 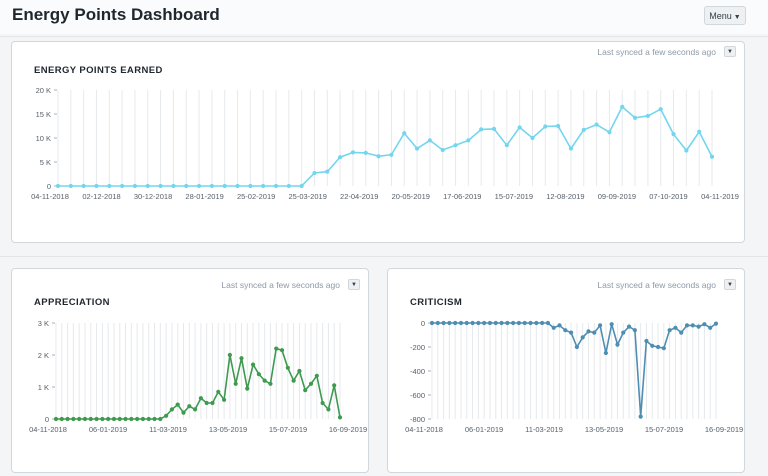 I want to click on top-bar: Energy Points Dashboard Menu ▼, so click(x=384, y=17).